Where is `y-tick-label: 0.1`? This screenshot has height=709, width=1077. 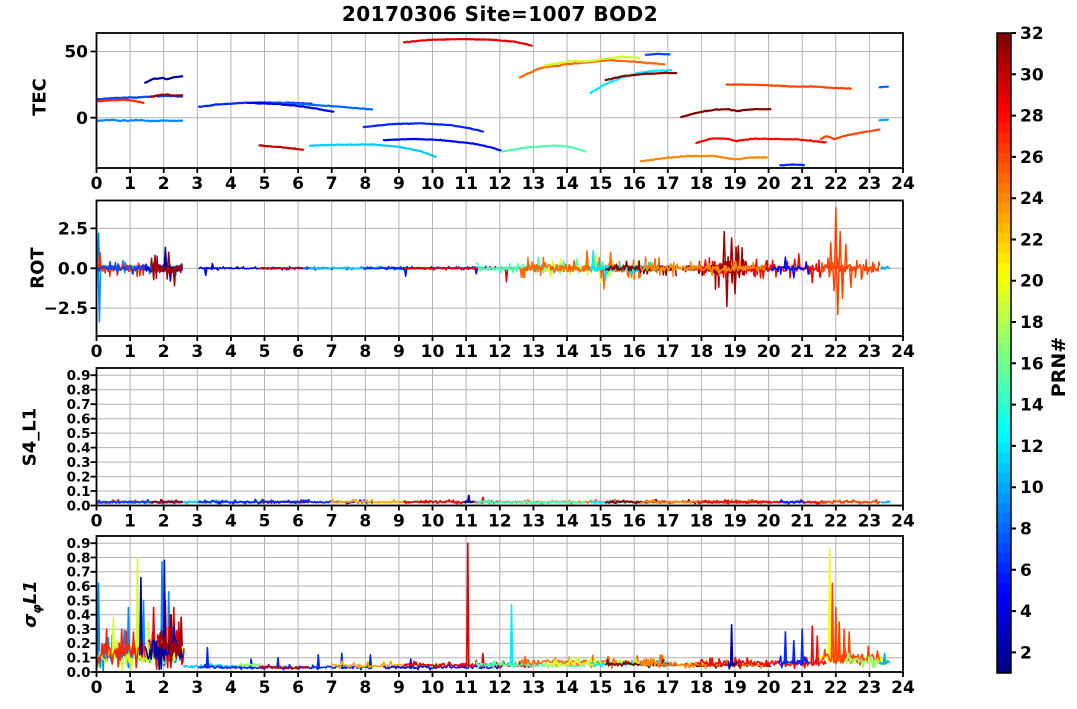 y-tick-label: 0.1 is located at coordinates (79, 492).